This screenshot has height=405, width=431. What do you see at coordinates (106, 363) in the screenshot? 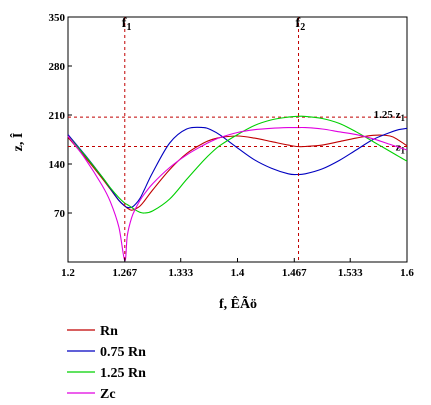
I see `legend: Rn 0.75 Rn 1.25 Rn Zc` at bounding box center [106, 363].